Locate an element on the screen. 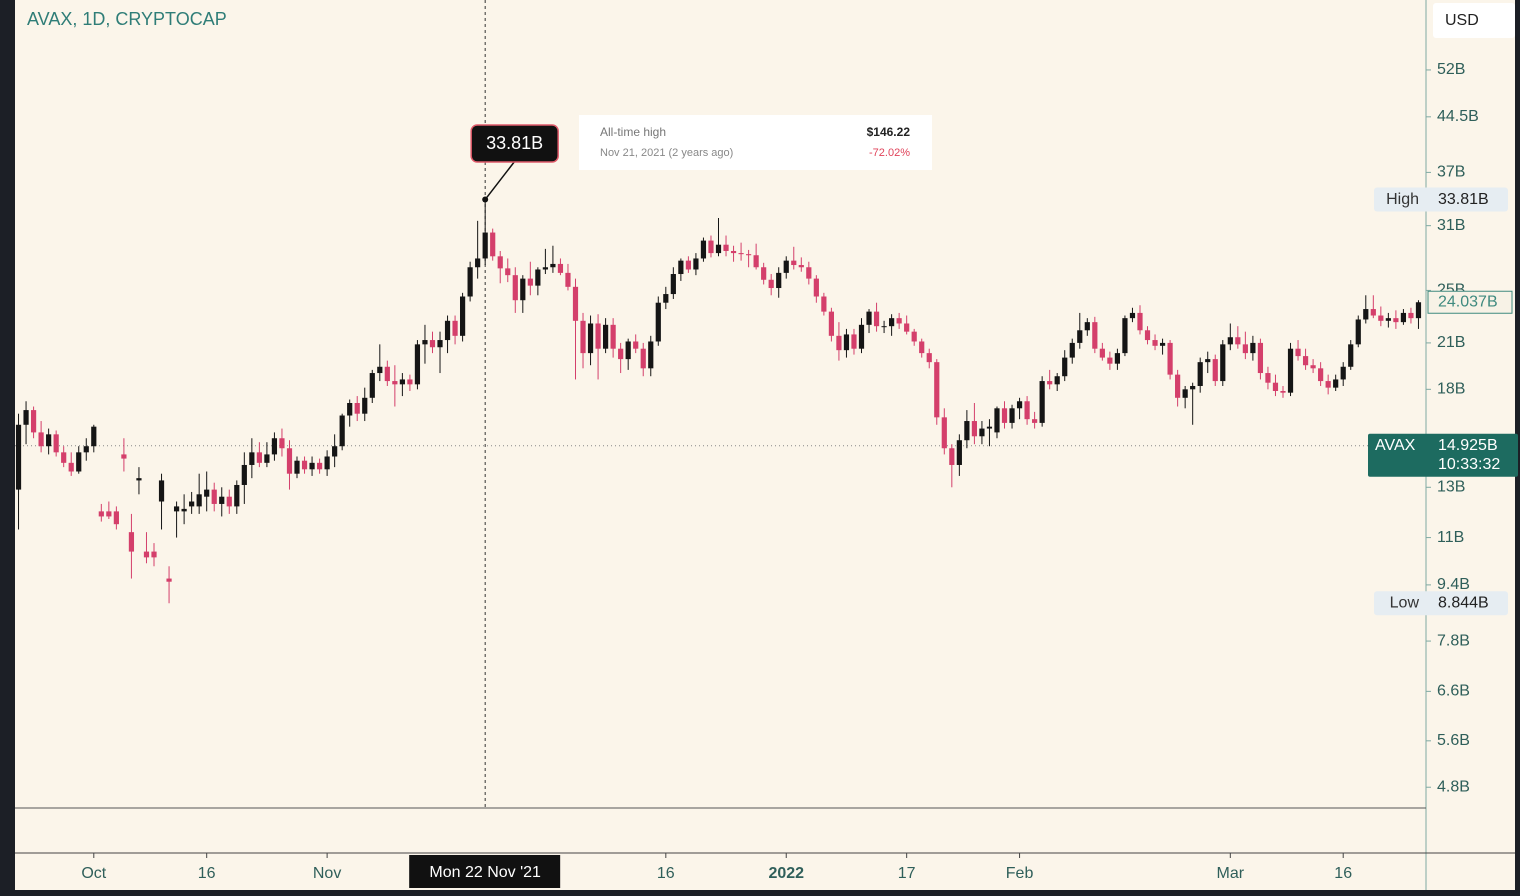  ath-change: -72.02% is located at coordinates (889, 153).